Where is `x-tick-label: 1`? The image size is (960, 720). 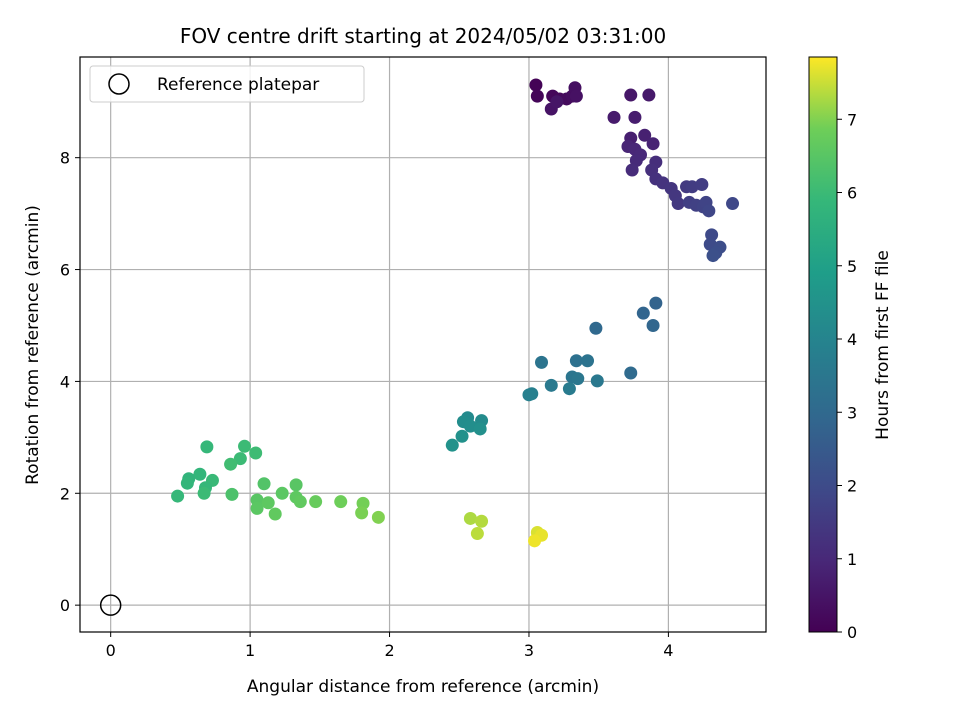
x-tick-label: 1 is located at coordinates (250, 650).